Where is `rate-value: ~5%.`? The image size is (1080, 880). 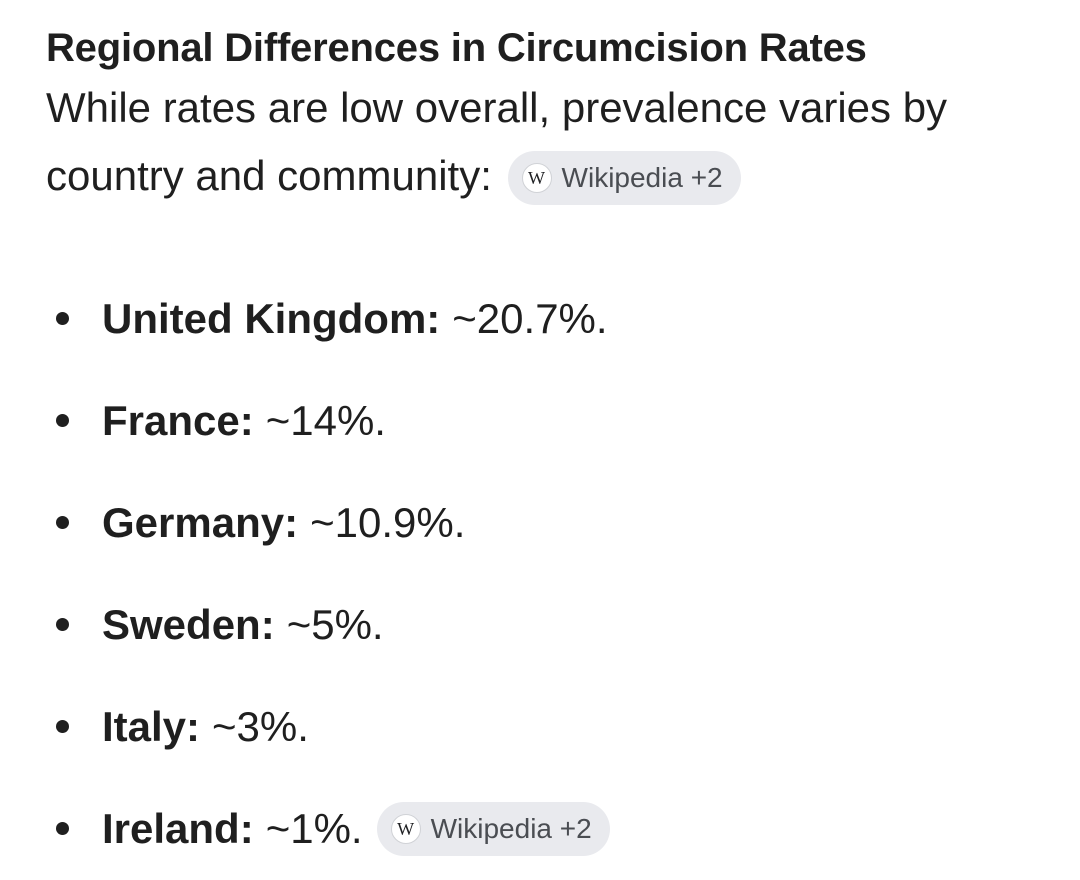
rate-value: ~5%. is located at coordinates (335, 624).